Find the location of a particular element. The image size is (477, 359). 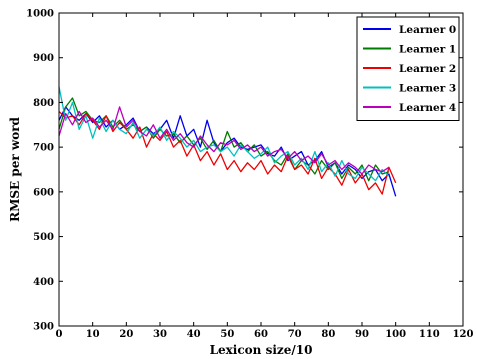

y-tick-label: 400 is located at coordinates (43, 282).